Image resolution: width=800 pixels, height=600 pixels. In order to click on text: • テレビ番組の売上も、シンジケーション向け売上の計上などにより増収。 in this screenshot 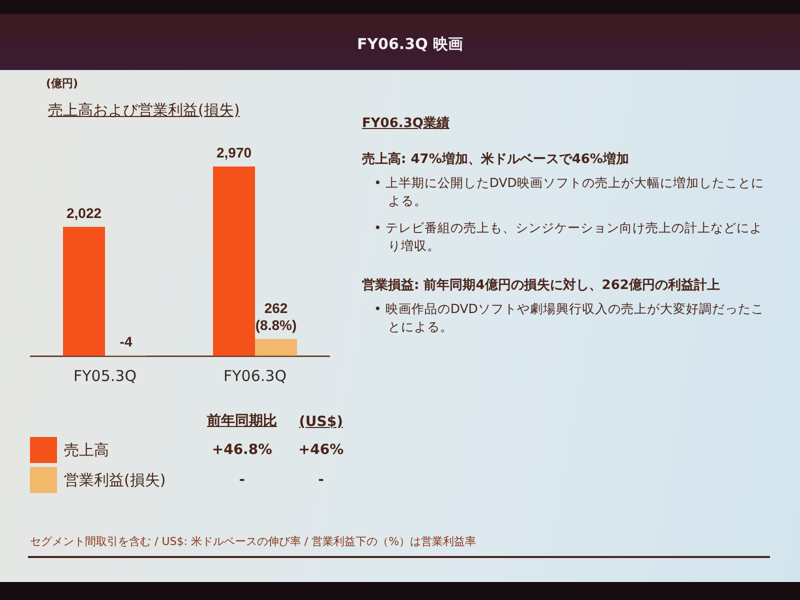, I will do `click(568, 236)`.